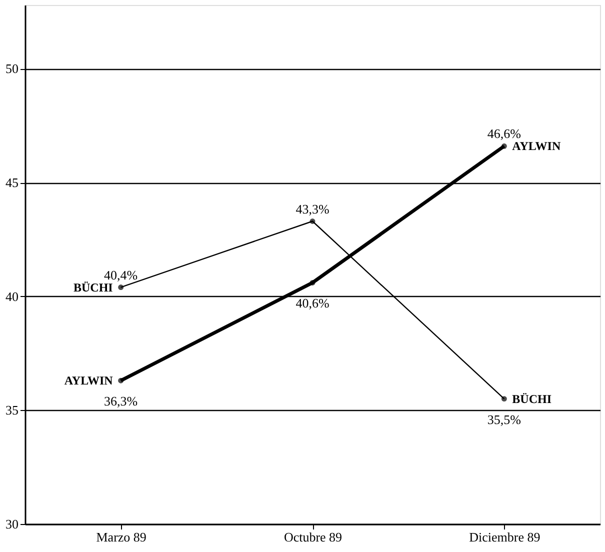 This screenshot has width=605, height=552. I want to click on x-tick-label: Octubre 89, so click(313, 537).